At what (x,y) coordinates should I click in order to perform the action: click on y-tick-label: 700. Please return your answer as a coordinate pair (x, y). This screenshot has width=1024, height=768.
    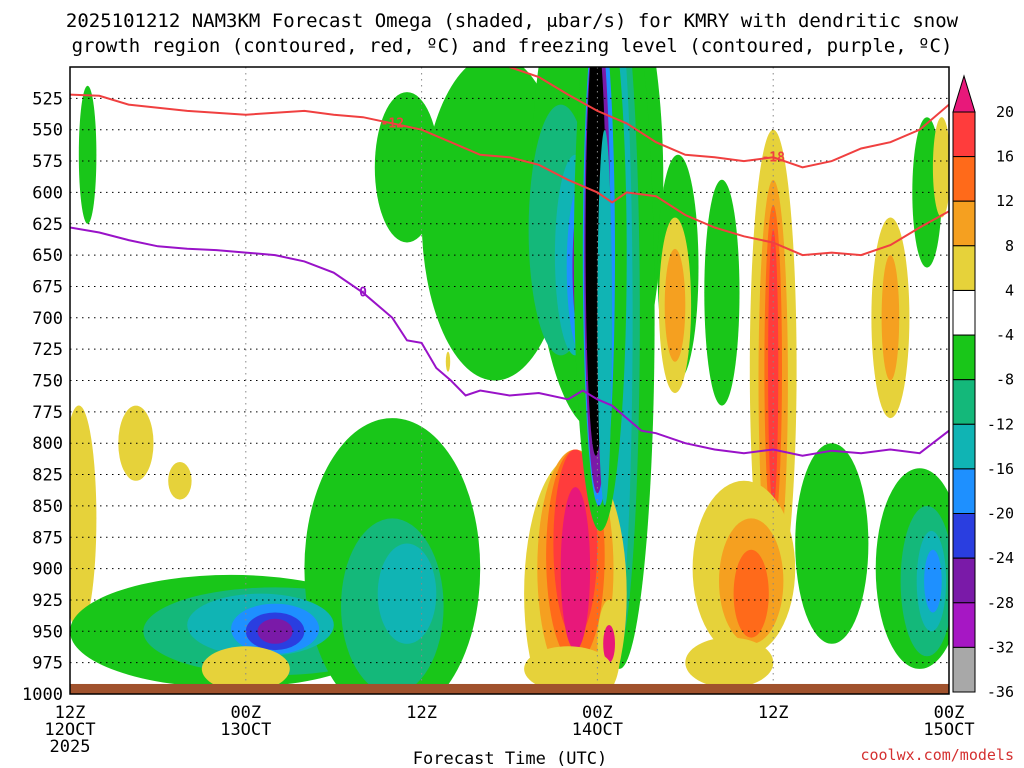
    Looking at the image, I should click on (47, 319).